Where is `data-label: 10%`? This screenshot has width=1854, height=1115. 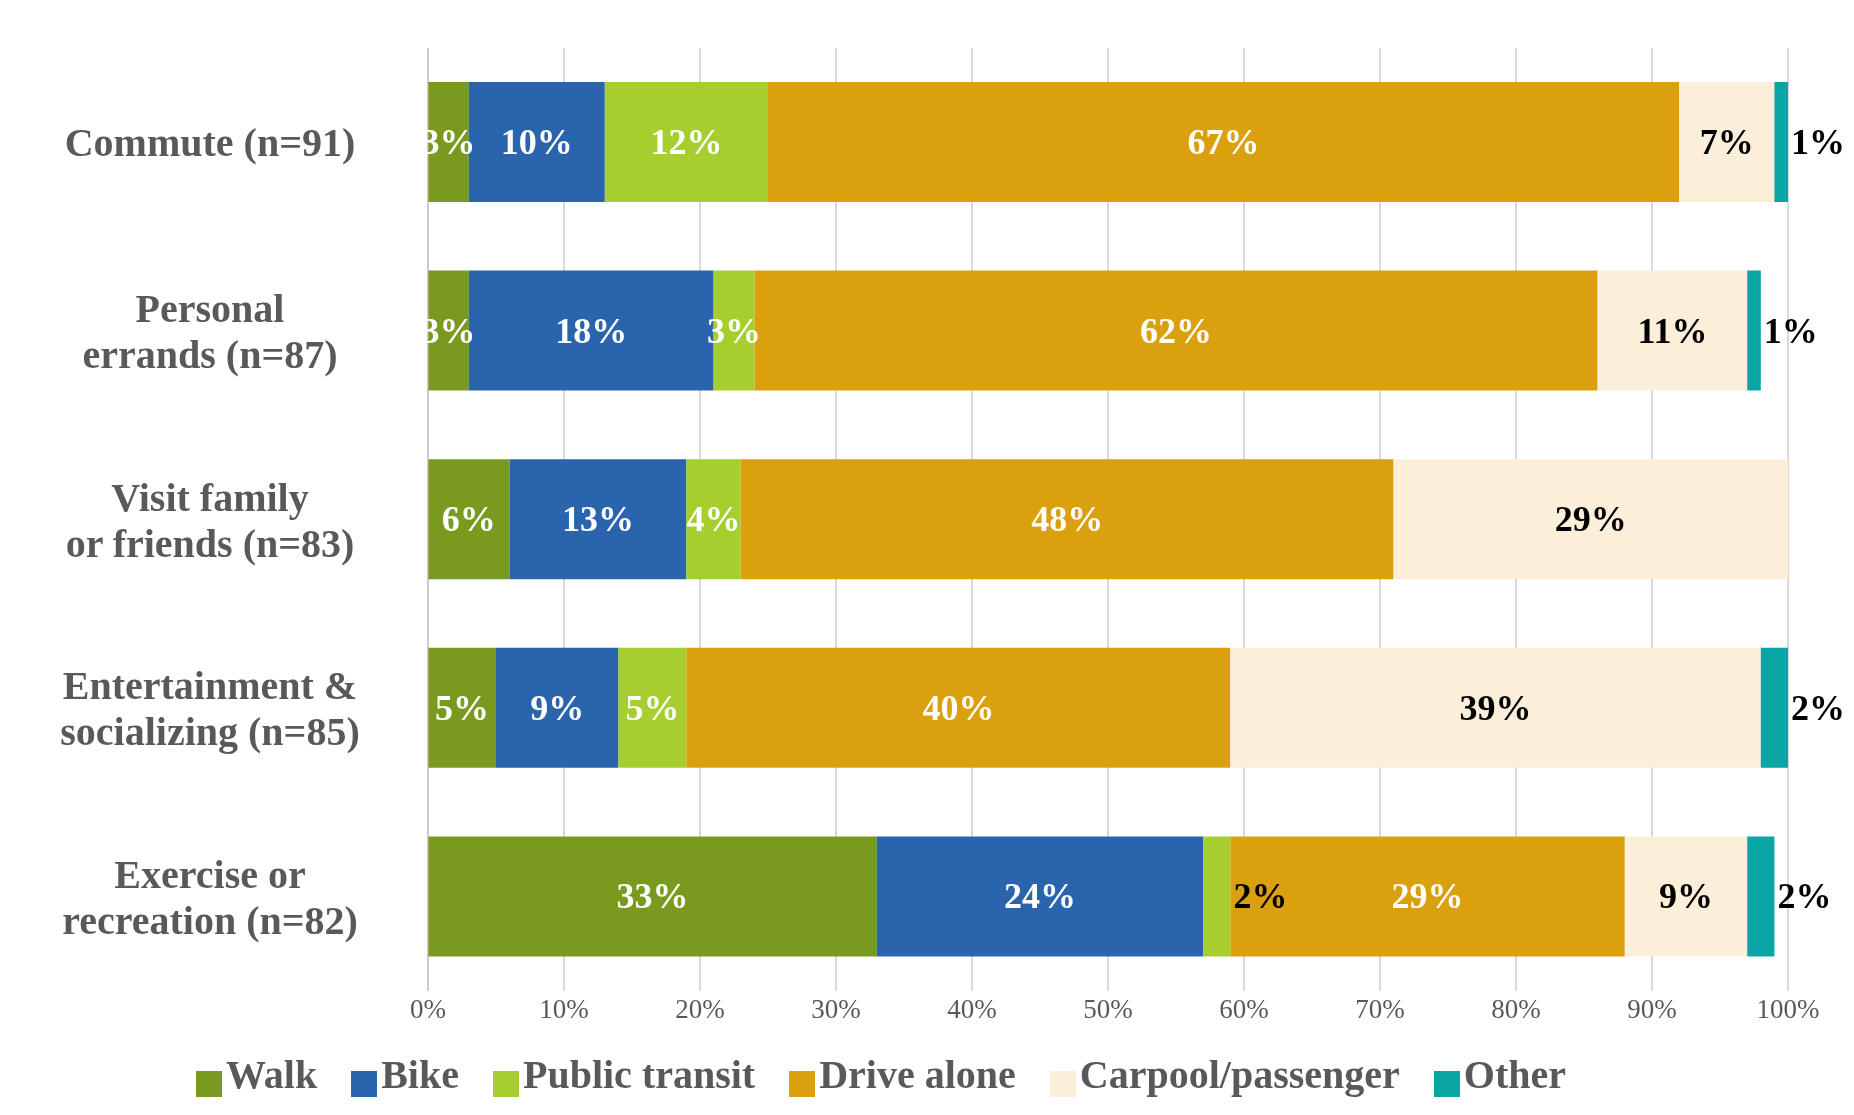
data-label: 10% is located at coordinates (536, 142).